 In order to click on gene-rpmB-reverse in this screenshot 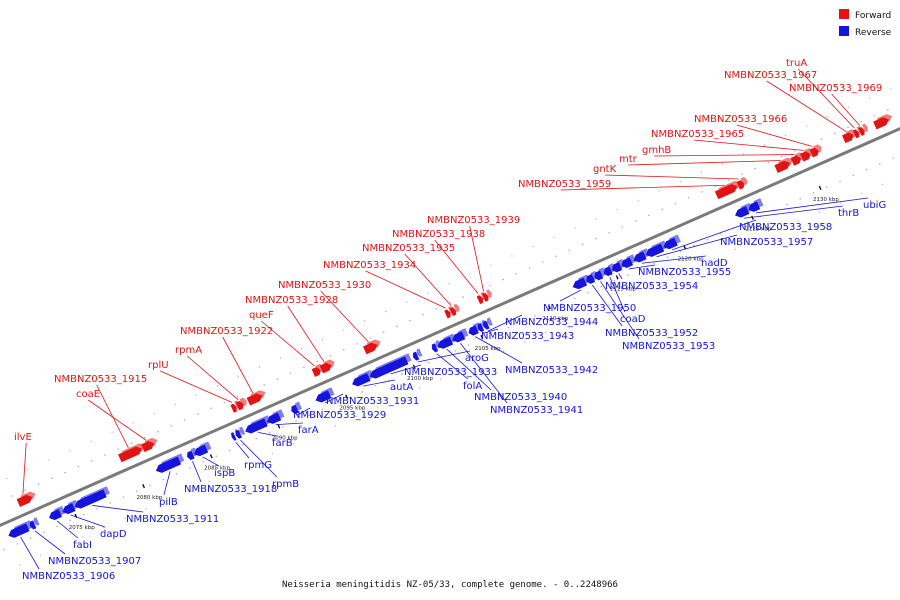, I will do `click(240, 432)`.